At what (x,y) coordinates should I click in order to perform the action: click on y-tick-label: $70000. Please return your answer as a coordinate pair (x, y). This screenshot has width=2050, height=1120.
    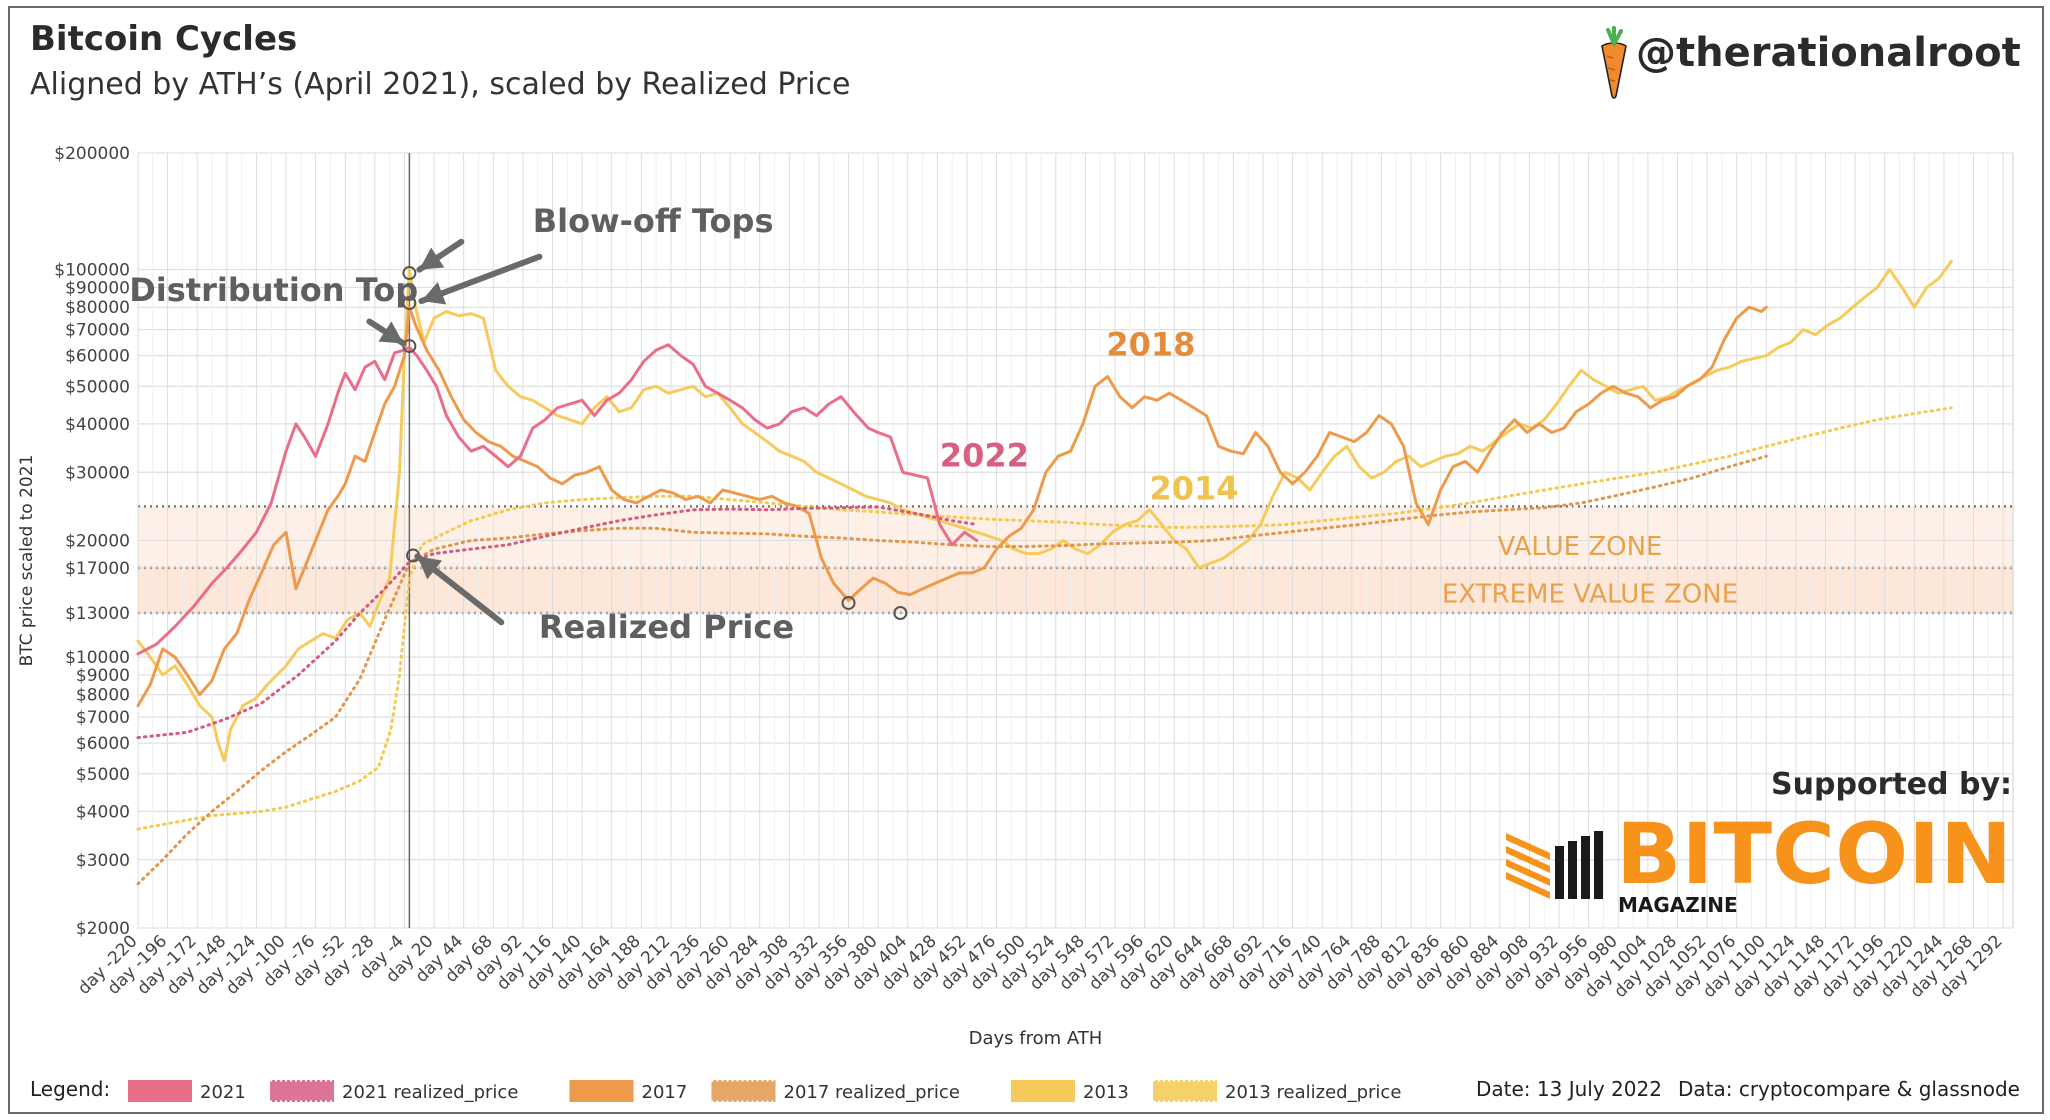
    Looking at the image, I should click on (97, 331).